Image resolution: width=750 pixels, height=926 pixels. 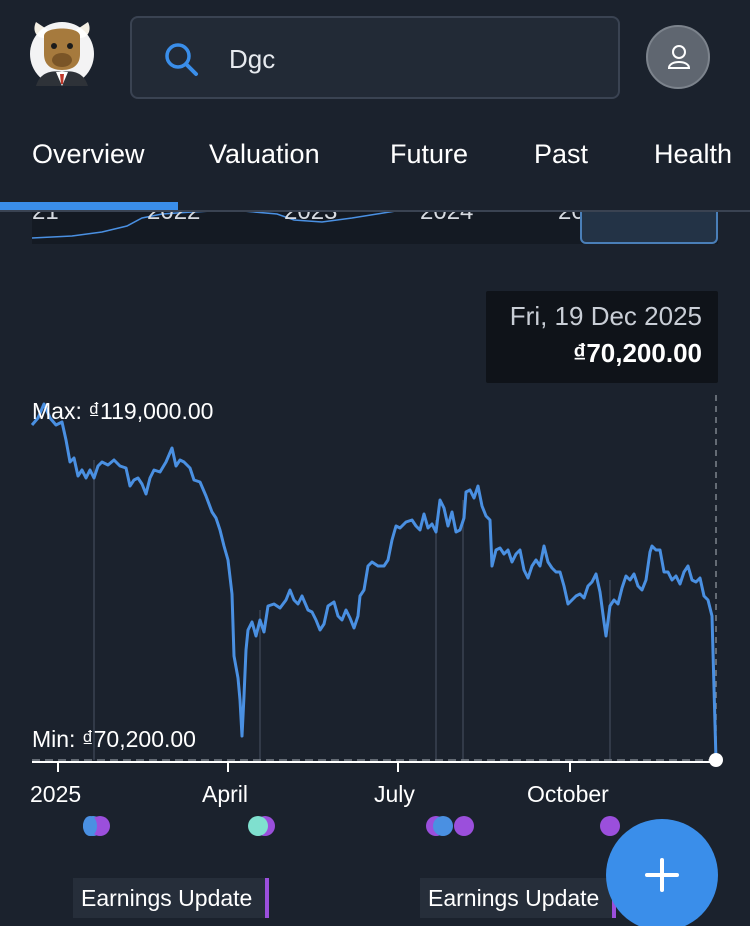 I want to click on x-axis-label: 2025, so click(x=56, y=794).